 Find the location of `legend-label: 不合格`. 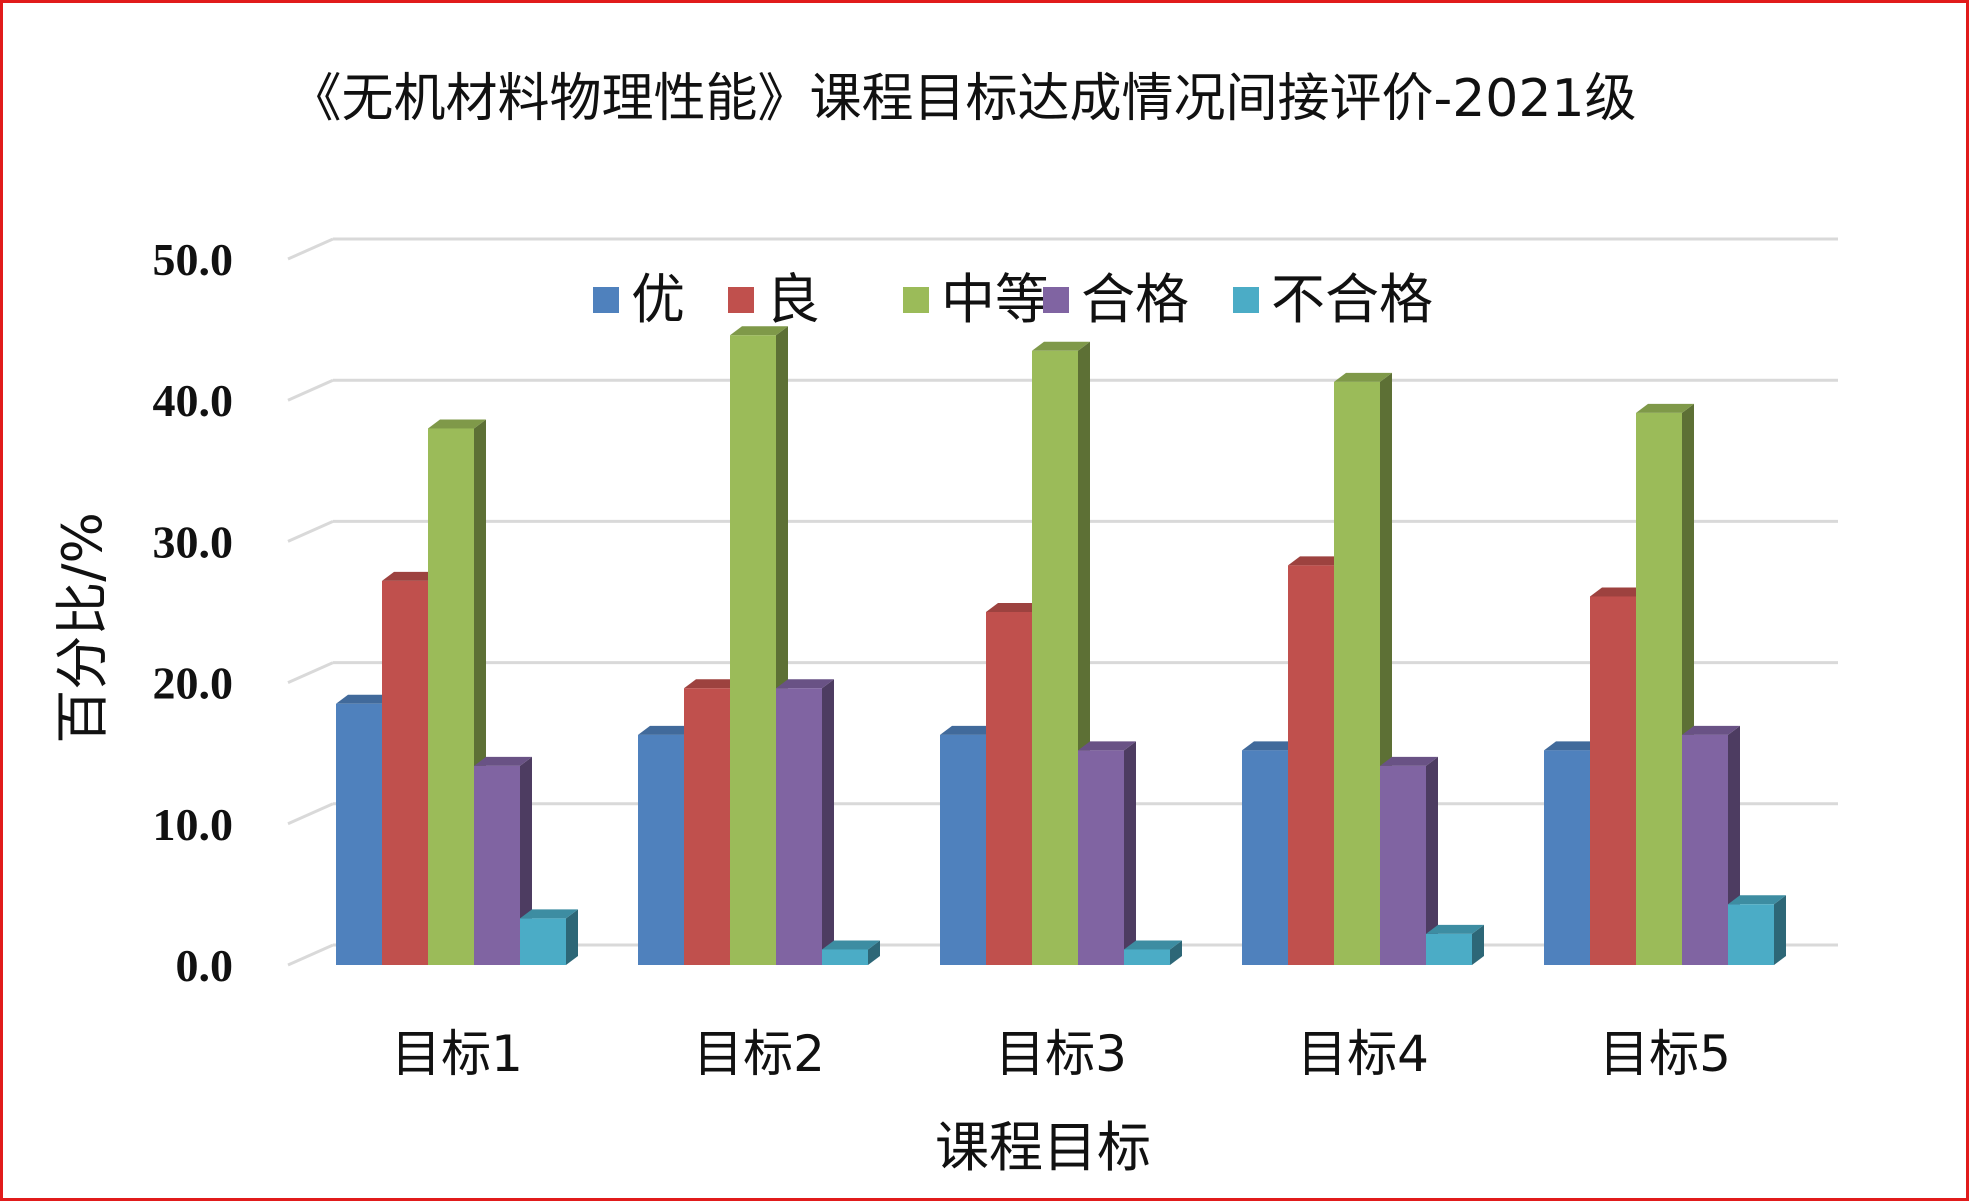

legend-label: 不合格 is located at coordinates (1352, 299).